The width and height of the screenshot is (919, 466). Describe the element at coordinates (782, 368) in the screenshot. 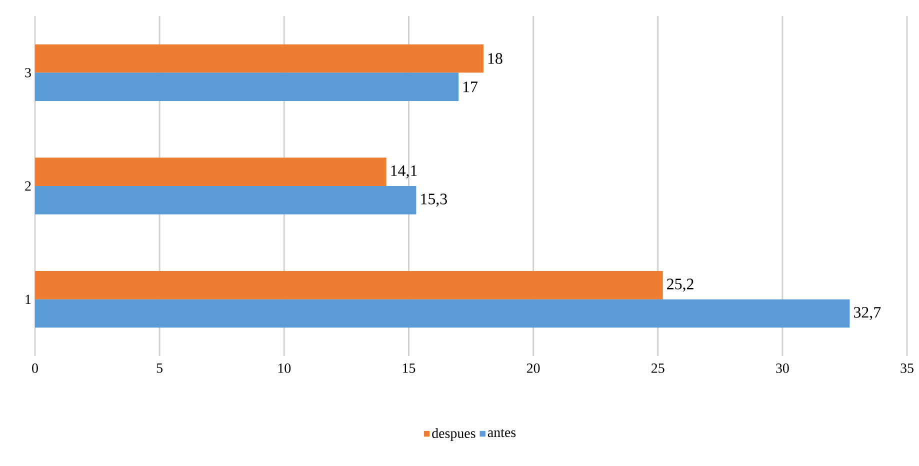

I see `x-tick-label: 30` at that location.